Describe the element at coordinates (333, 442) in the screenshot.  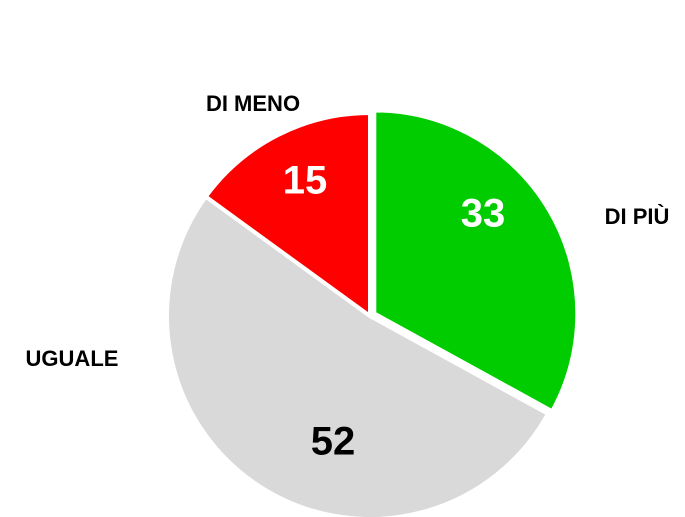
I see `value-label: 52` at that location.